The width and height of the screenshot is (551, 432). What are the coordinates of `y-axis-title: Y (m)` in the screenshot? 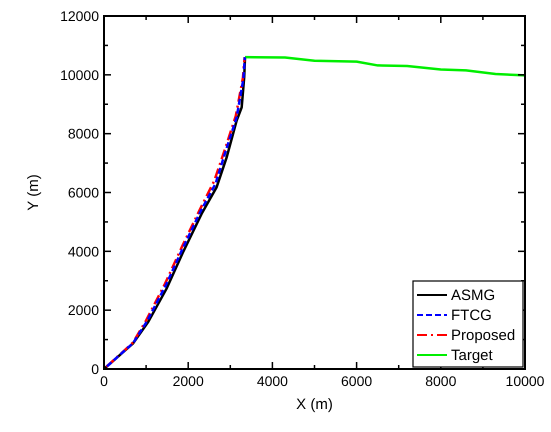 It's located at (33, 192).